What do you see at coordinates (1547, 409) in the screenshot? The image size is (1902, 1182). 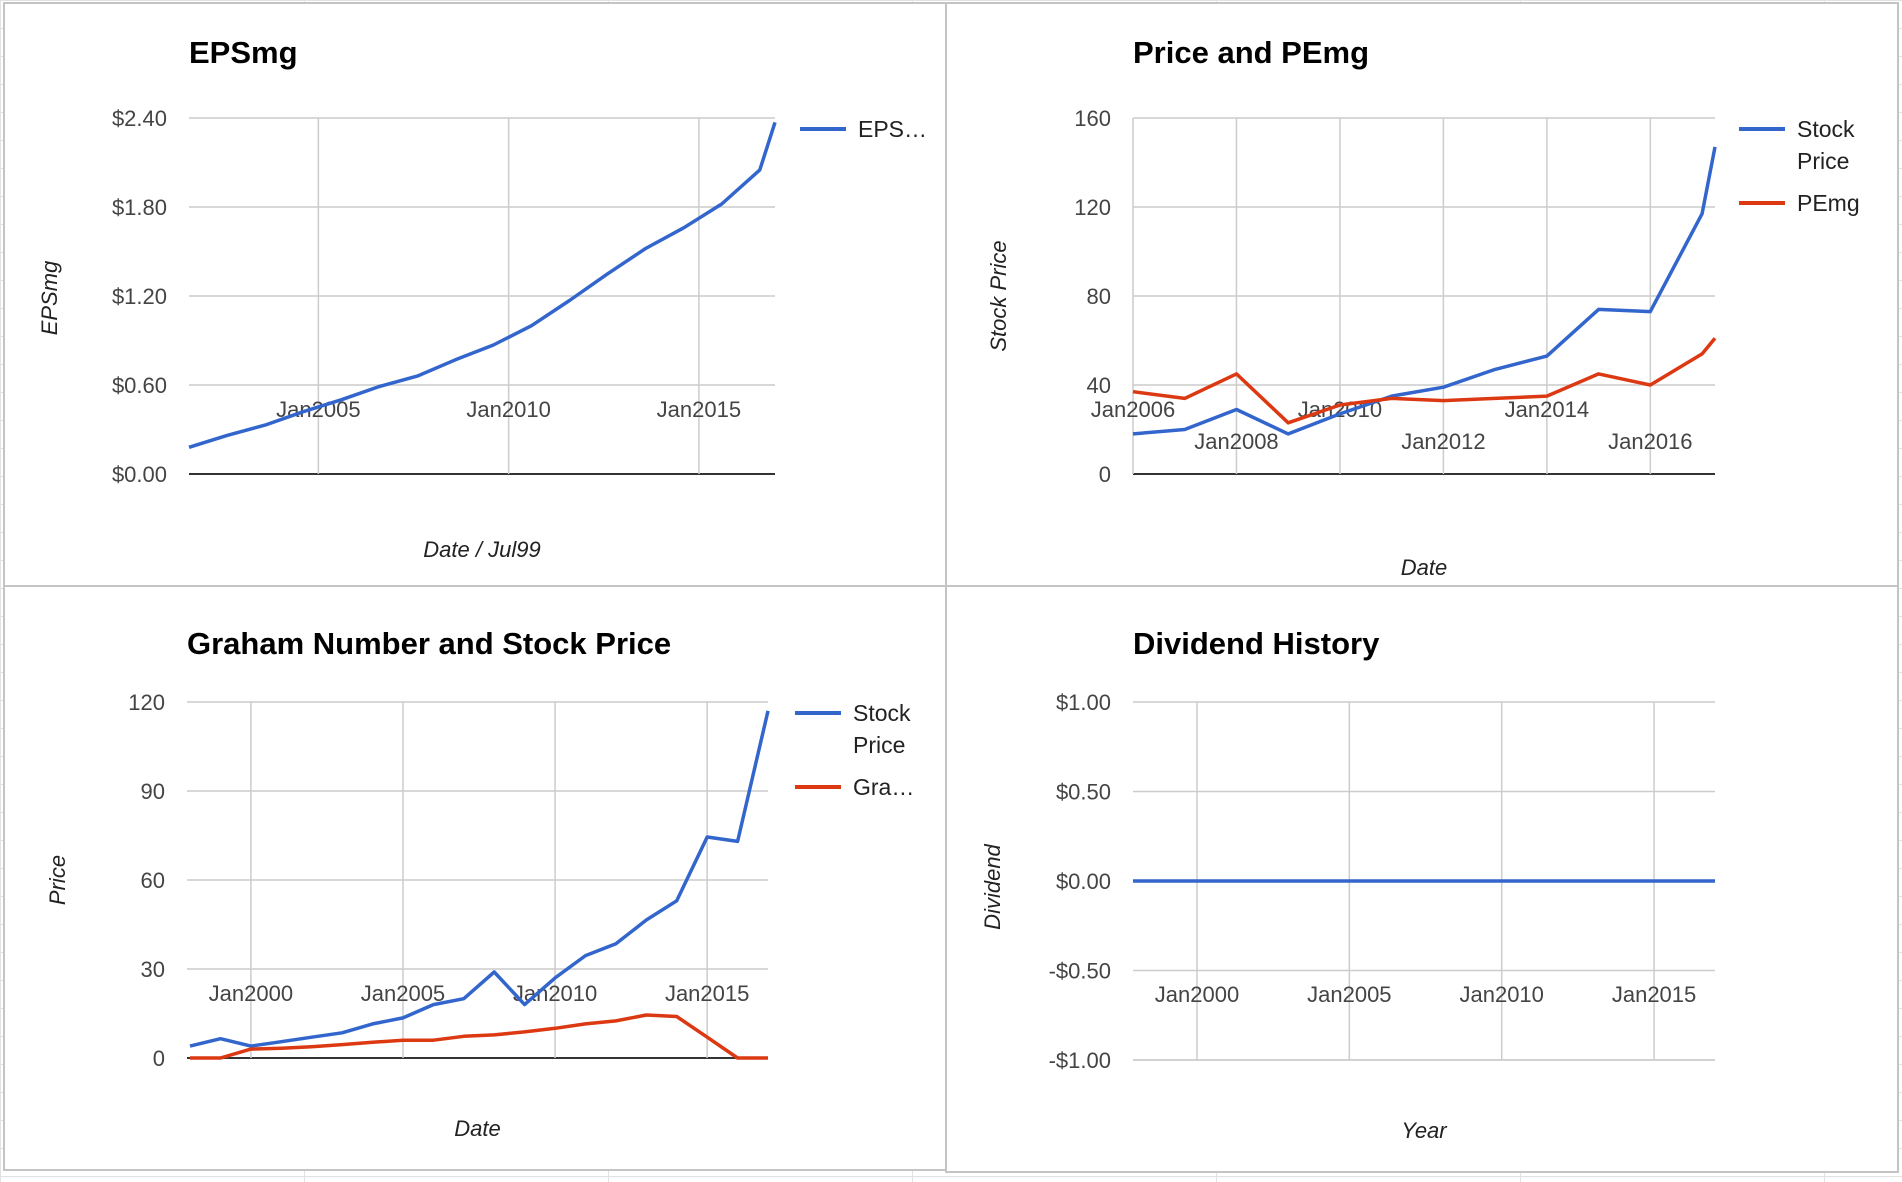 I see `x-tick-label: Jan2014` at bounding box center [1547, 409].